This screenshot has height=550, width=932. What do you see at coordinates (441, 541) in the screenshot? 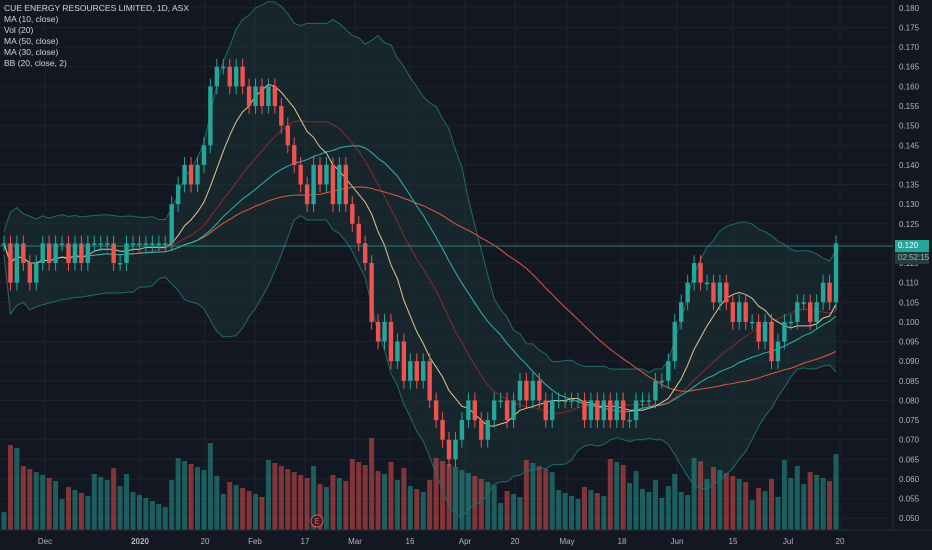
I see `time-axis: Dec 2020 20 Feb 17 Mar 16 Apr 20 May 18 Jun 15 Jul 20` at bounding box center [441, 541].